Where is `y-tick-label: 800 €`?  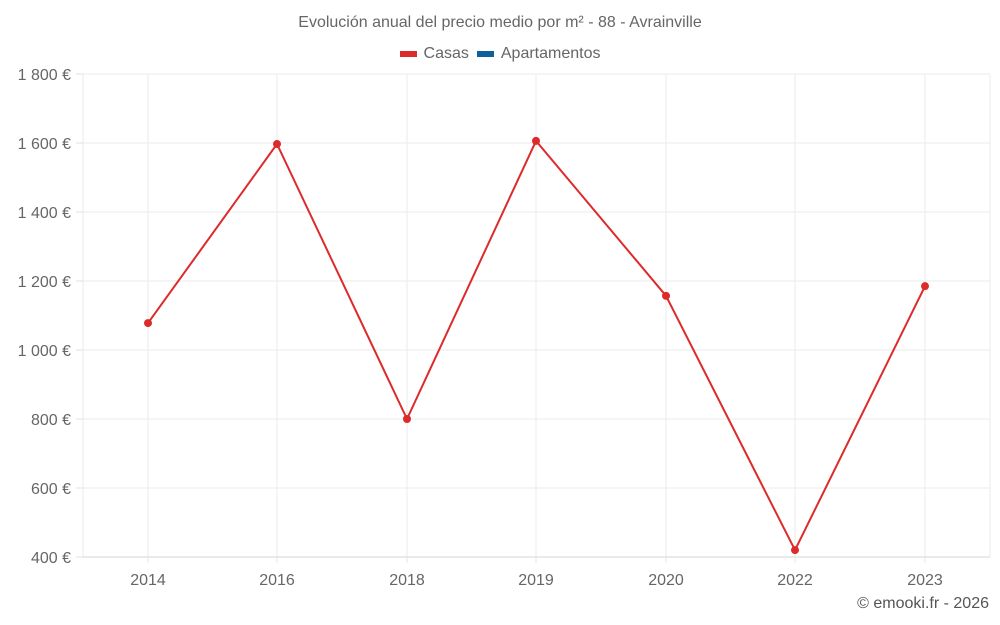
y-tick-label: 800 € is located at coordinates (51, 420).